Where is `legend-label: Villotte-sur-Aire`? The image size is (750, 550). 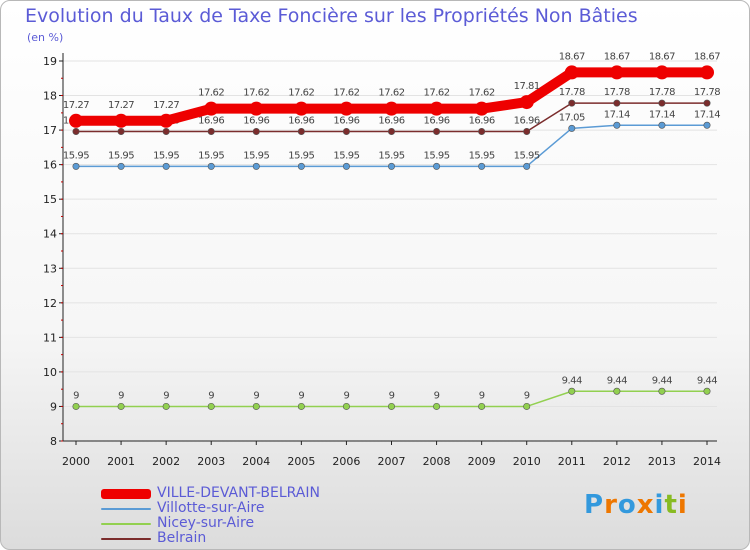 legend-label: Villotte-sur-Aire is located at coordinates (211, 508).